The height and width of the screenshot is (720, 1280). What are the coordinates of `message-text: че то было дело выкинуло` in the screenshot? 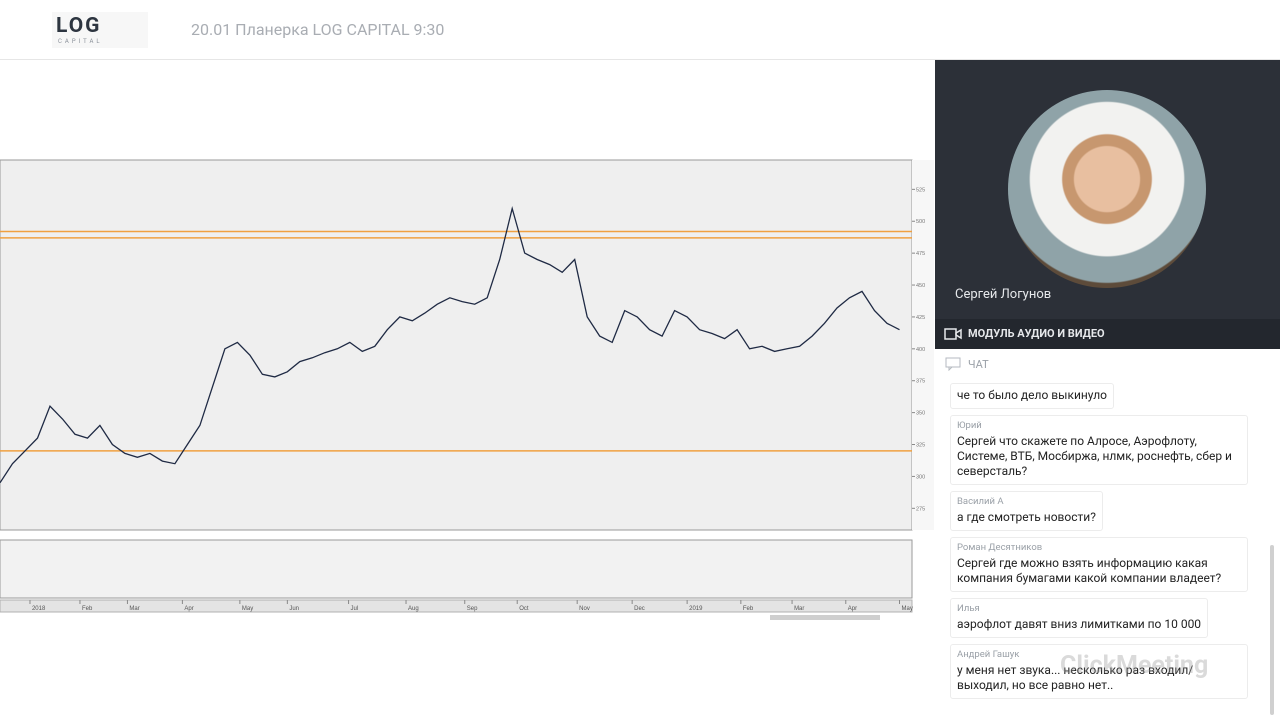 It's located at (1032, 395).